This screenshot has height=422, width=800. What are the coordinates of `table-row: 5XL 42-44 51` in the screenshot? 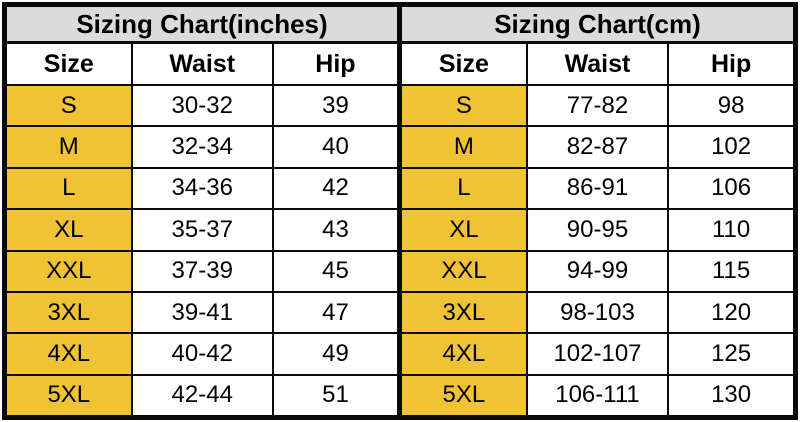 It's located at (202, 395).